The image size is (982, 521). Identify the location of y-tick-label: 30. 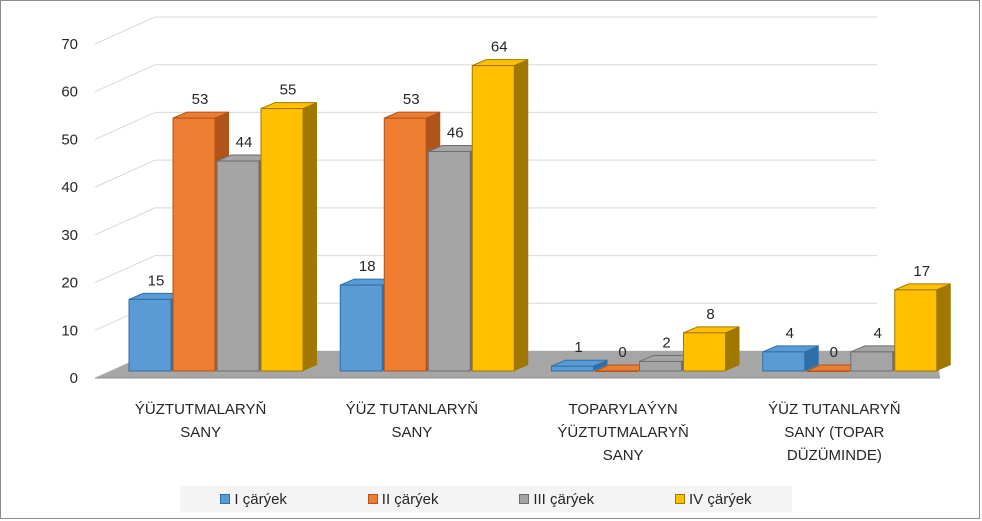
(69, 235).